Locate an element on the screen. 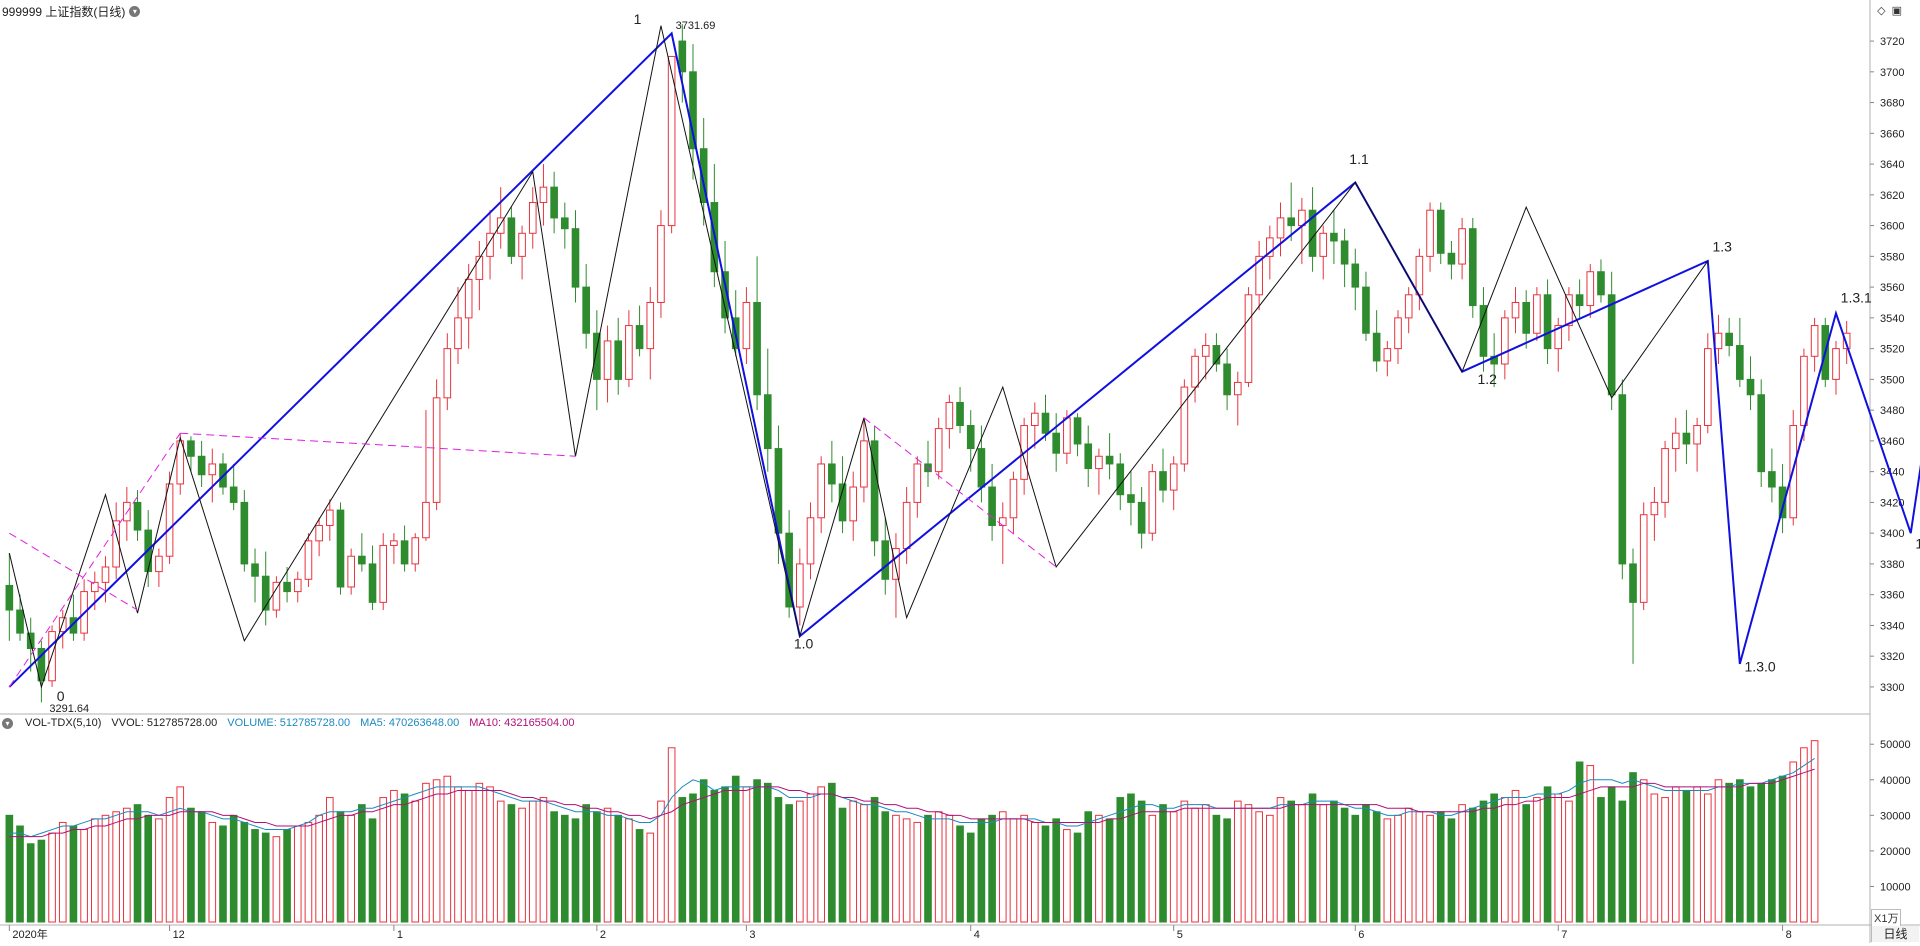 The width and height of the screenshot is (1920, 946). period-label: 日线 is located at coordinates (1895, 934).